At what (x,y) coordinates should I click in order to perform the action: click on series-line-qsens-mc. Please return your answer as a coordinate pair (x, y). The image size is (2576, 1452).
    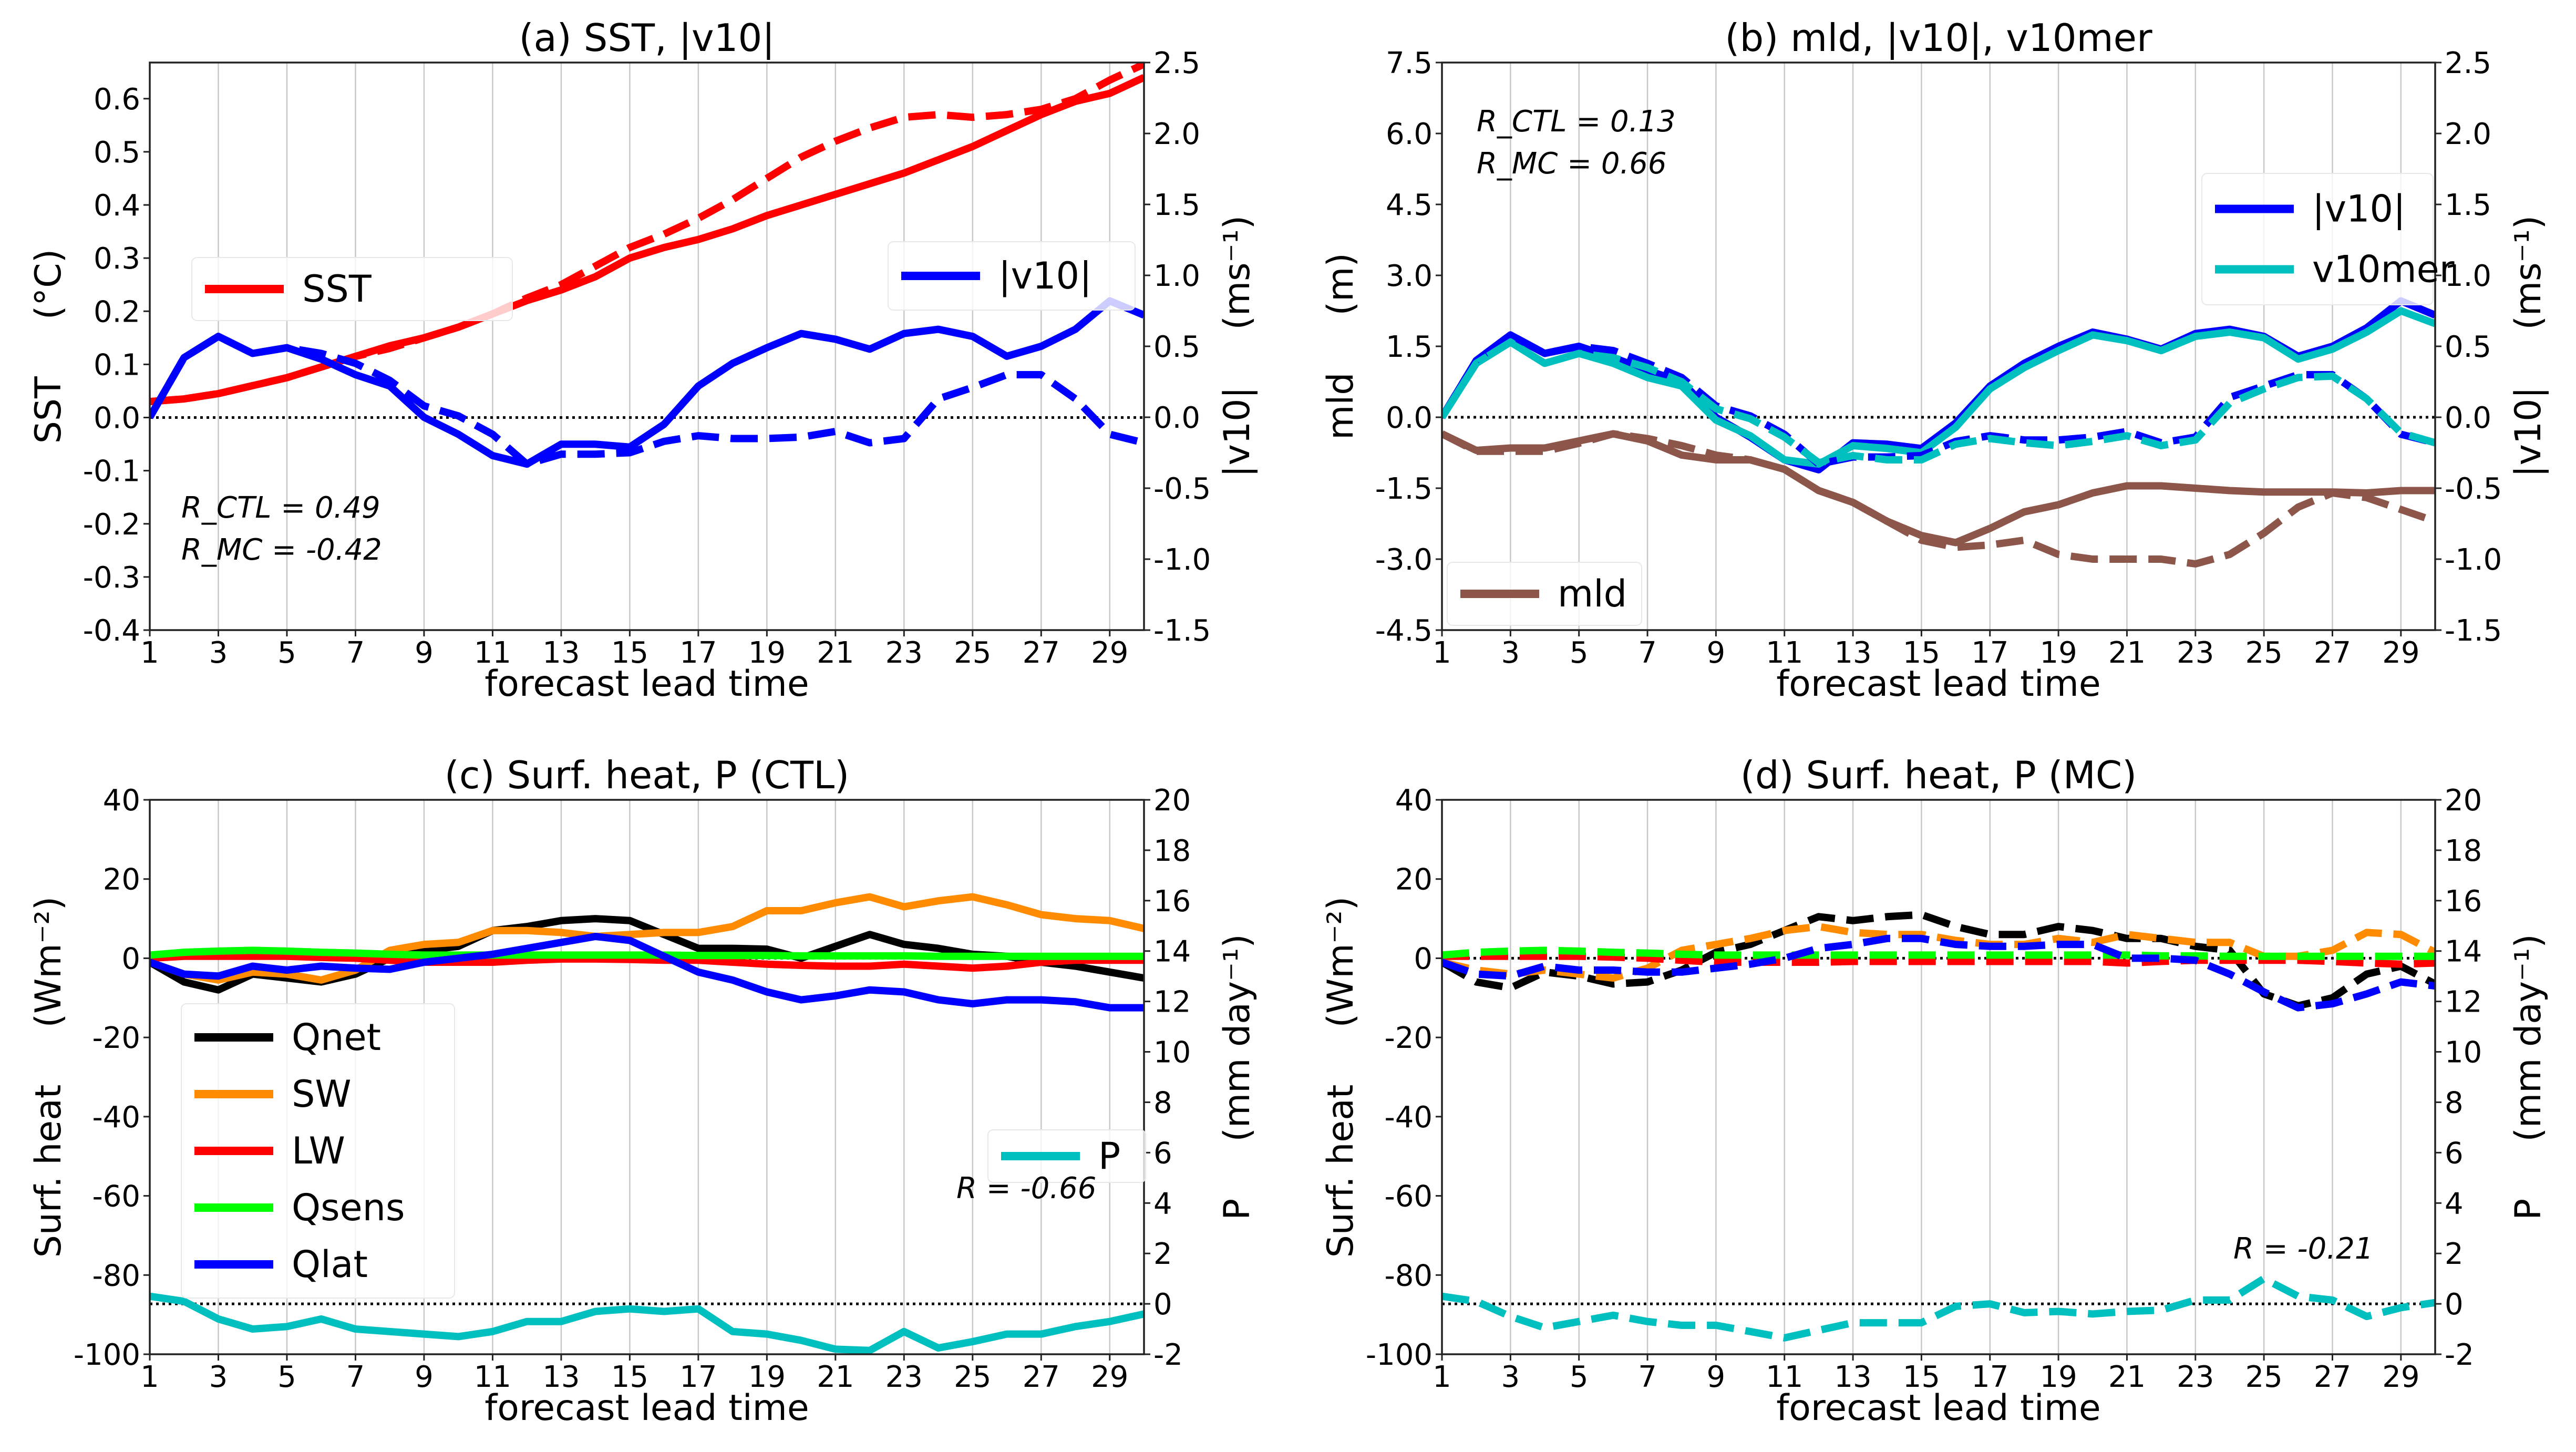
    Looking at the image, I should click on (1938, 953).